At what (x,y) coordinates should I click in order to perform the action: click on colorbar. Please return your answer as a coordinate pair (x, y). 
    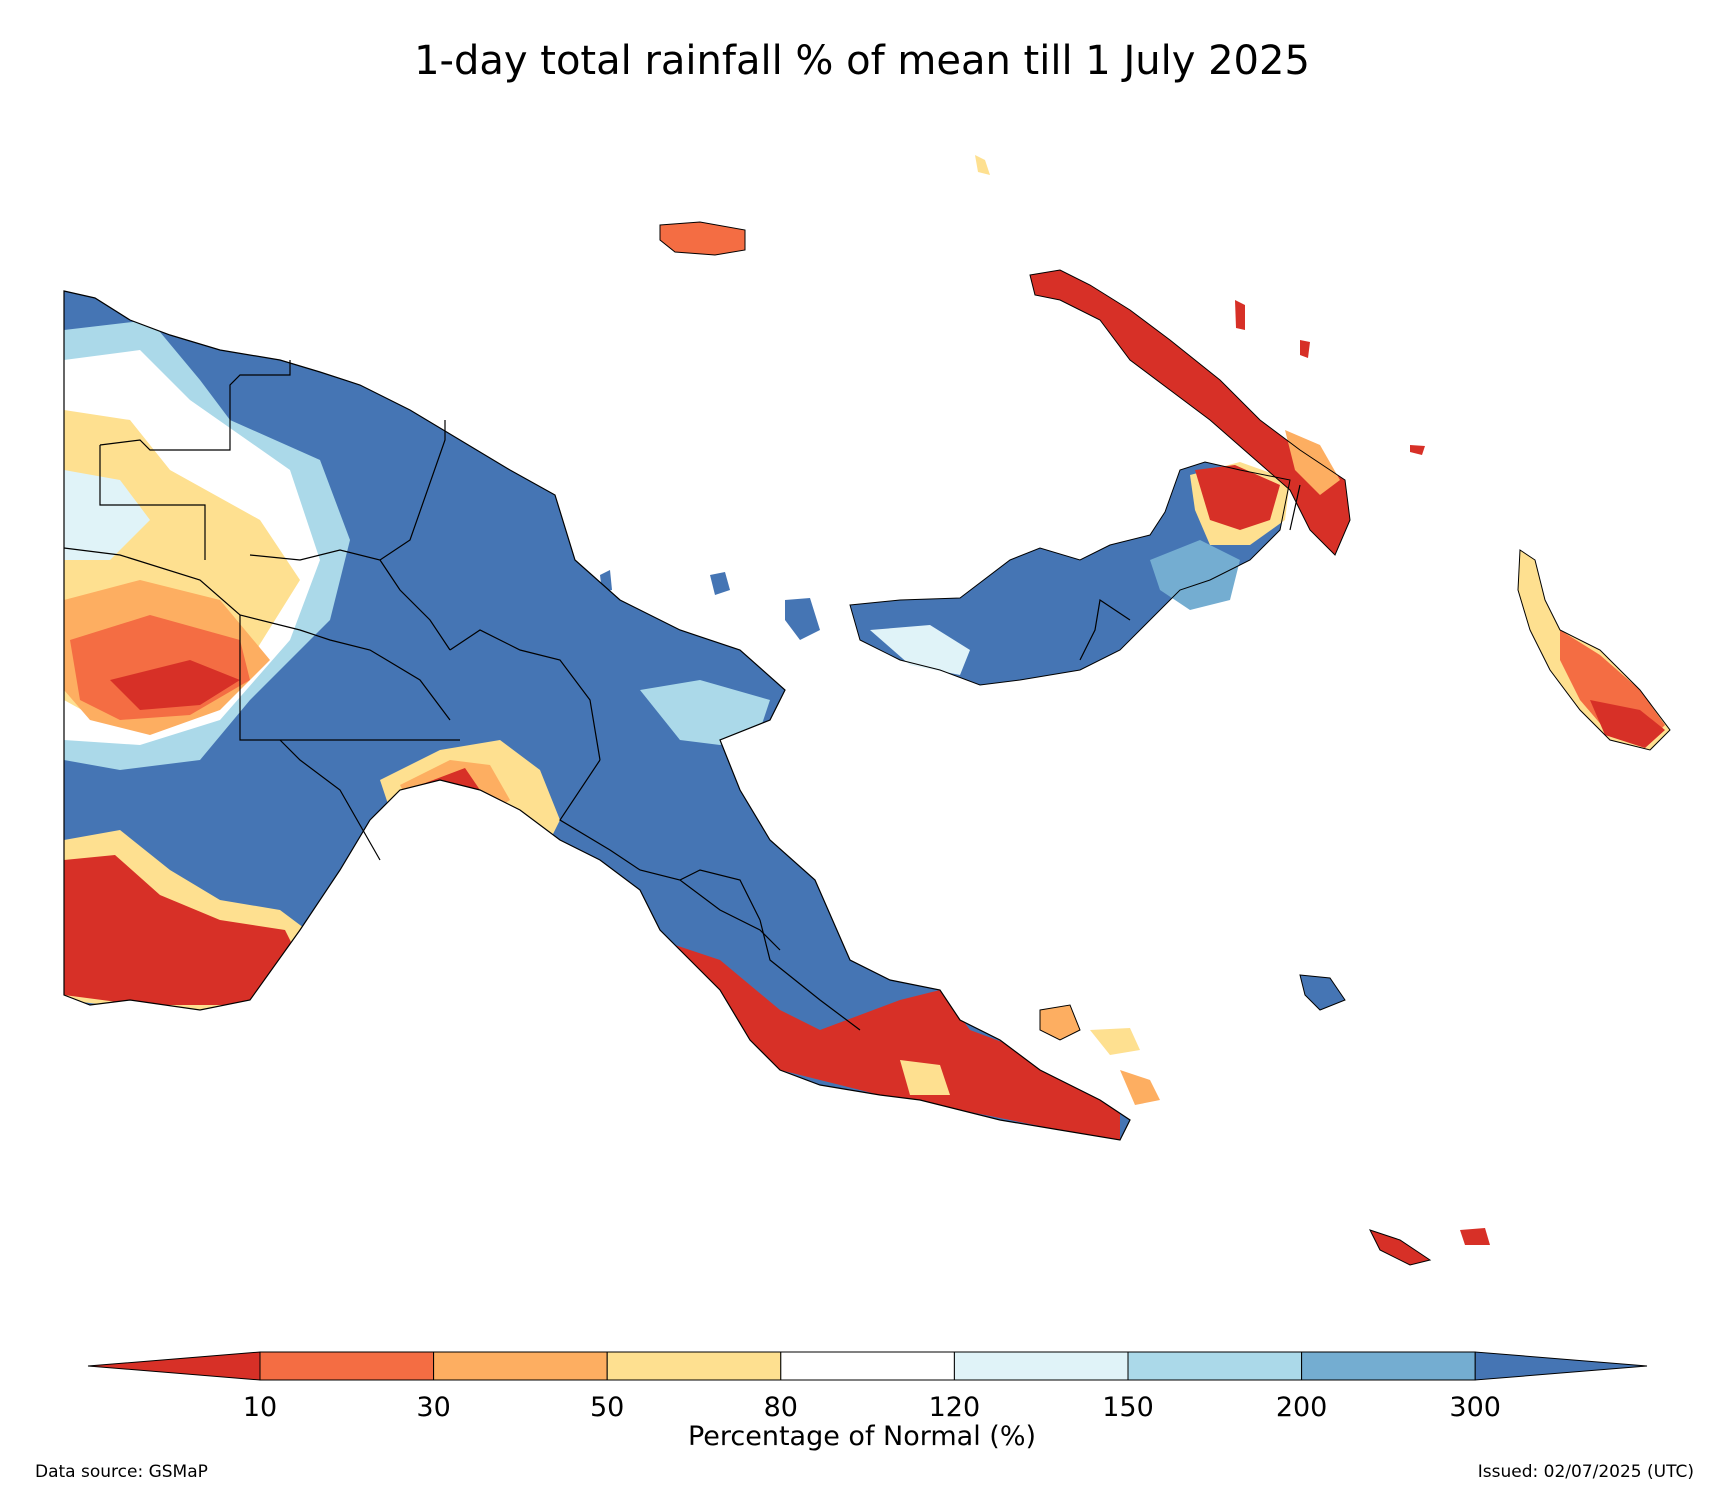
    Looking at the image, I should click on (867, 1366).